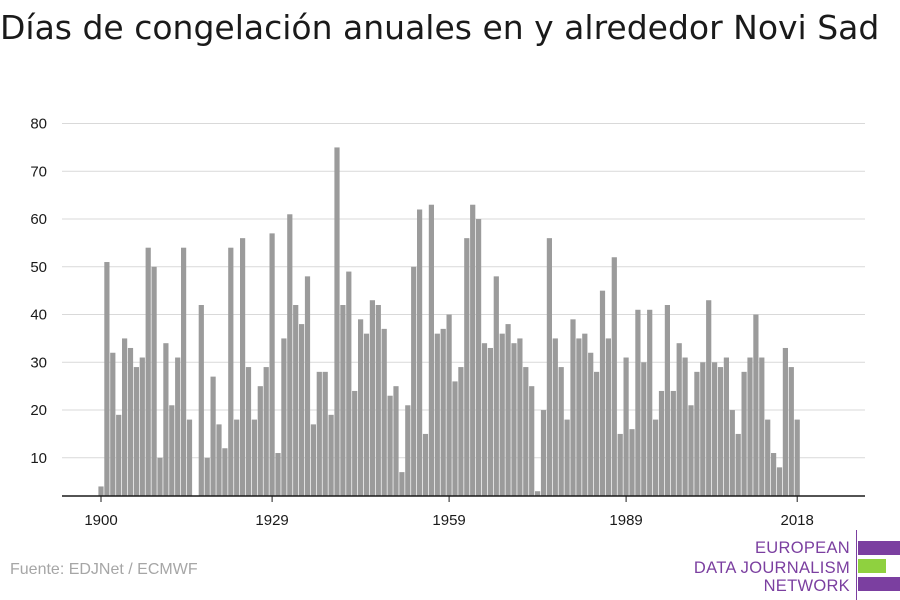 The height and width of the screenshot is (600, 900). Describe the element at coordinates (319, 433) in the screenshot. I see `bar-1937` at that location.